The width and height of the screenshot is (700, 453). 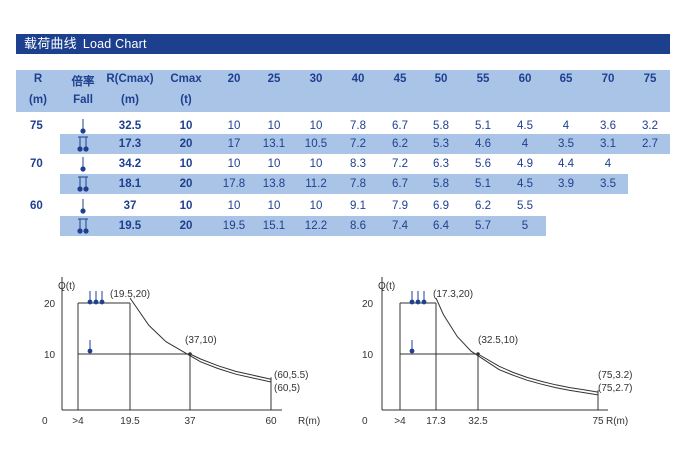 What do you see at coordinates (130, 184) in the screenshot?
I see `rcmax-cell: 18.1` at bounding box center [130, 184].